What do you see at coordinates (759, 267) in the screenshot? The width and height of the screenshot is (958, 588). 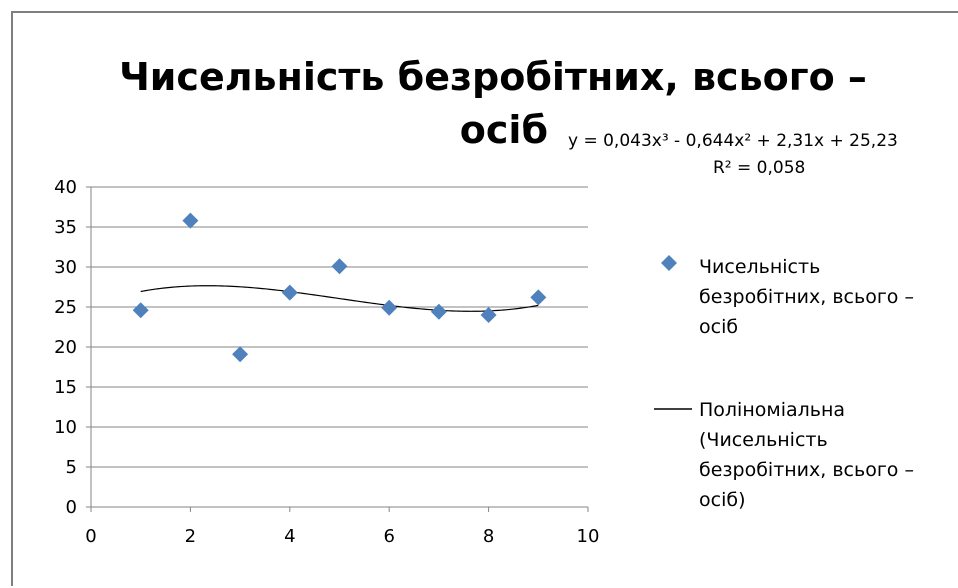 I see `legend-series-label-line-1: Чисельність` at bounding box center [759, 267].